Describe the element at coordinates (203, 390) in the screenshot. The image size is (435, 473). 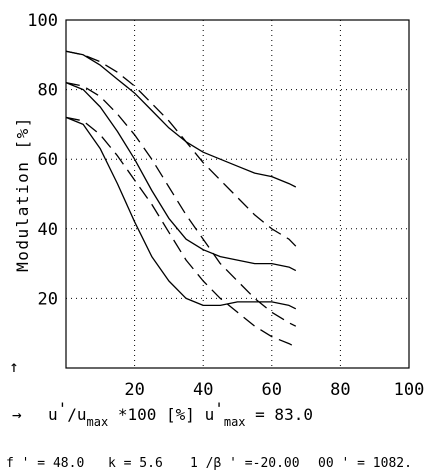
I see `x-tick-label: 40` at that location.